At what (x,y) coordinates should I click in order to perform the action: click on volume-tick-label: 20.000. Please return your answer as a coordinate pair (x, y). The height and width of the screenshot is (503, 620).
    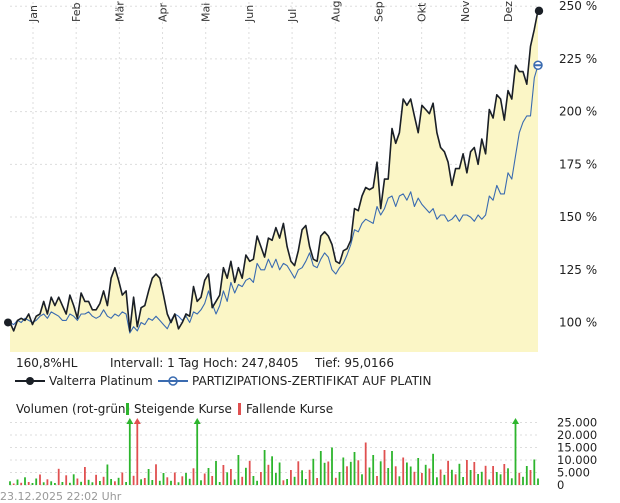
    Looking at the image, I should click on (577, 435).